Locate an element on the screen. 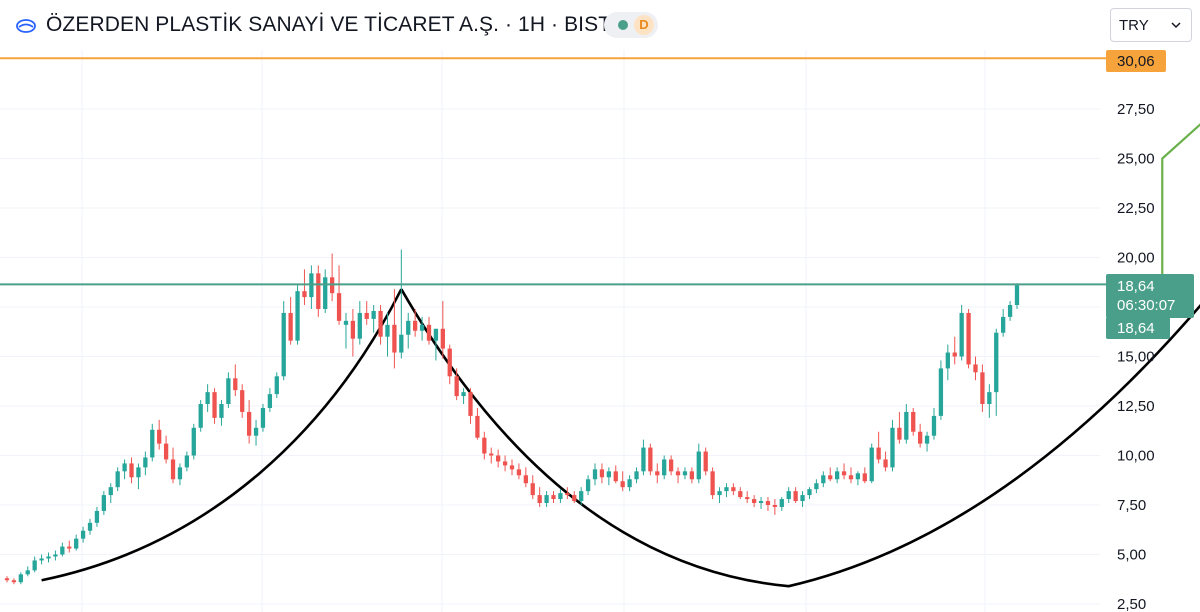 Image resolution: width=1200 pixels, height=612 pixels. bid-price-label: 18,64 is located at coordinates (1136, 328).